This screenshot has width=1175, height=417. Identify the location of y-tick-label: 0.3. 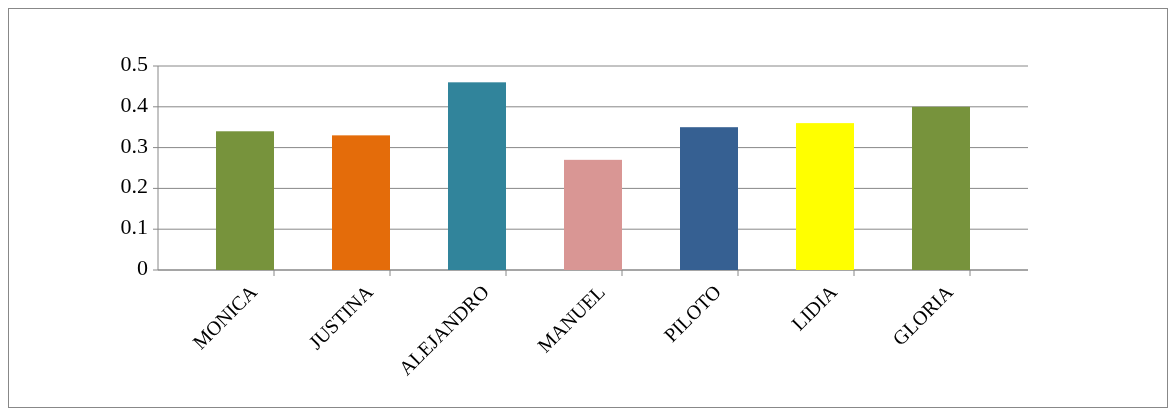
(134, 145).